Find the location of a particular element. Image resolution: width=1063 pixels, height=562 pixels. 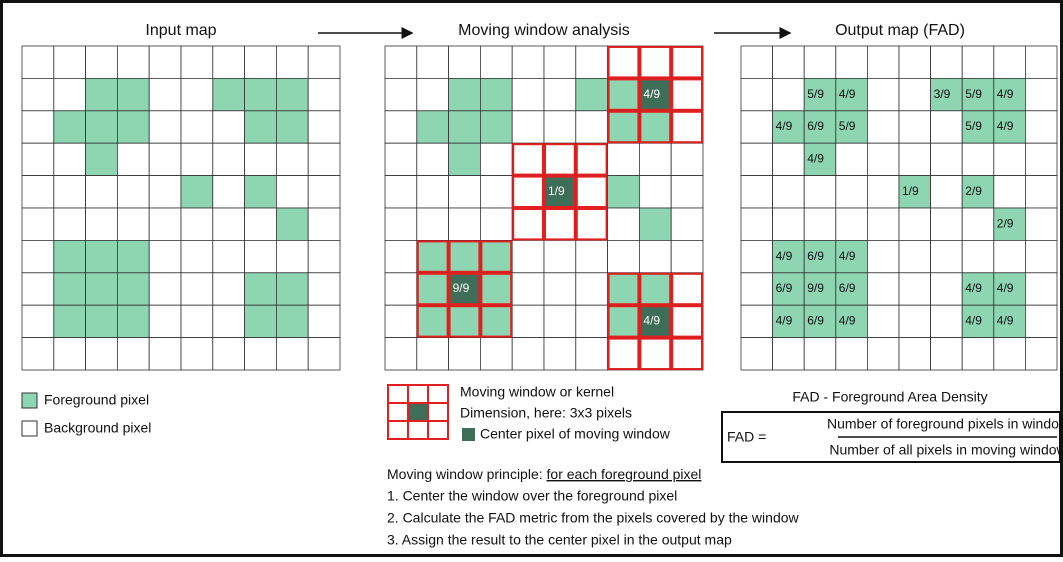

fad-value: 3/9 is located at coordinates (942, 94).